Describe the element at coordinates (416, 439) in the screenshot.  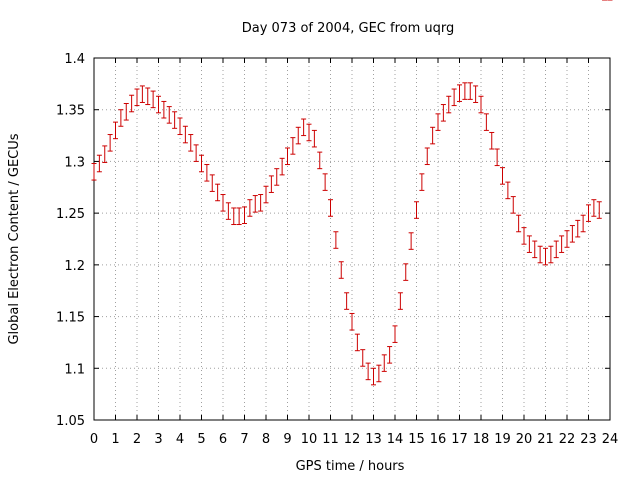
I see `x-tick-label: 15` at that location.